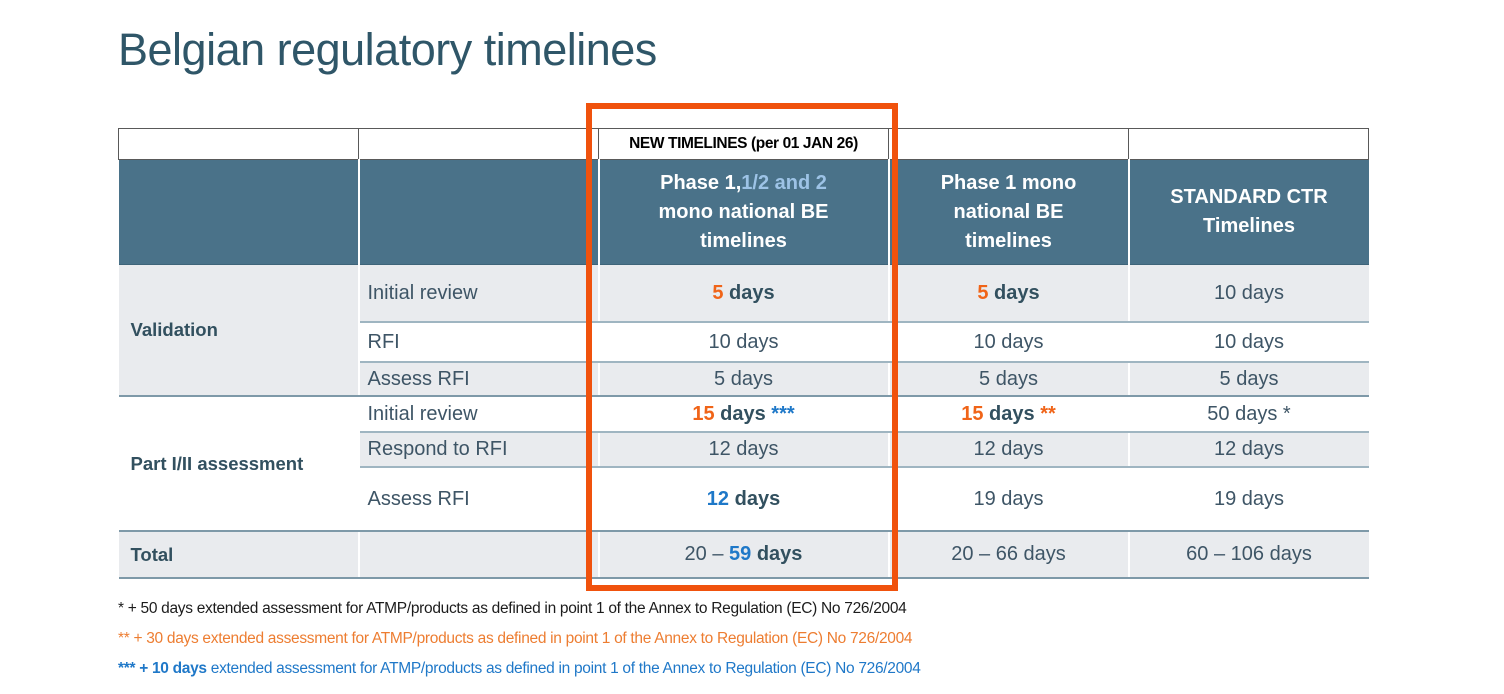 This screenshot has width=1504, height=694. Describe the element at coordinates (740, 554) in the screenshot. I see `text-segment: 59` at that location.